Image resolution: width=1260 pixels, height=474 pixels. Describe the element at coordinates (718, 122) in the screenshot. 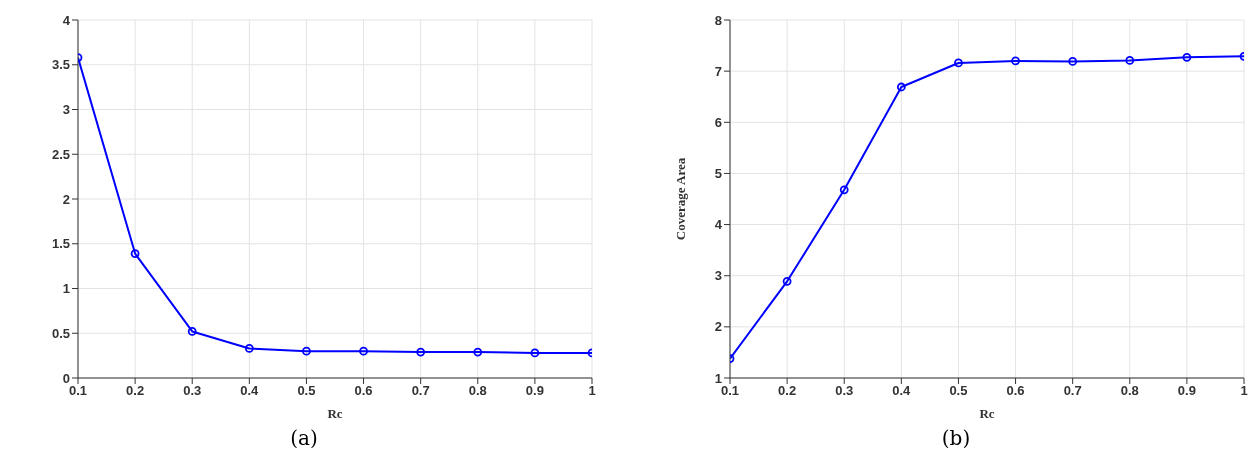

I see `y-tick-label: 6` at that location.